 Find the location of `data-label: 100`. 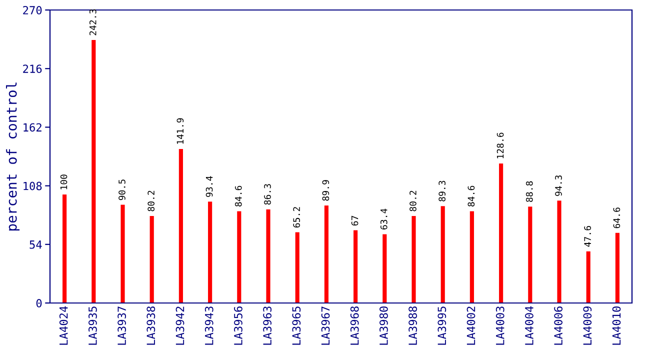

data-label: 100 is located at coordinates (64, 182).